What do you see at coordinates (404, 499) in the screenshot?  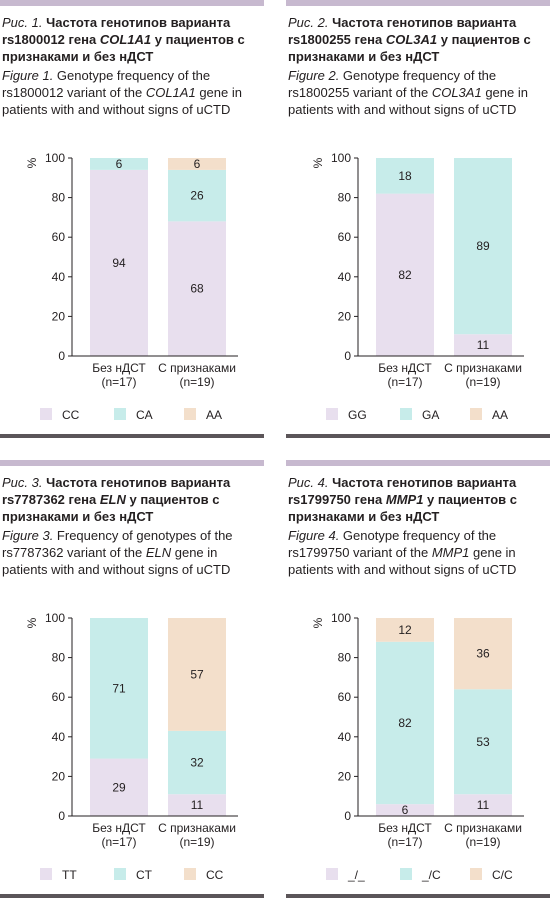 I see `gene-name: MMP1` at bounding box center [404, 499].